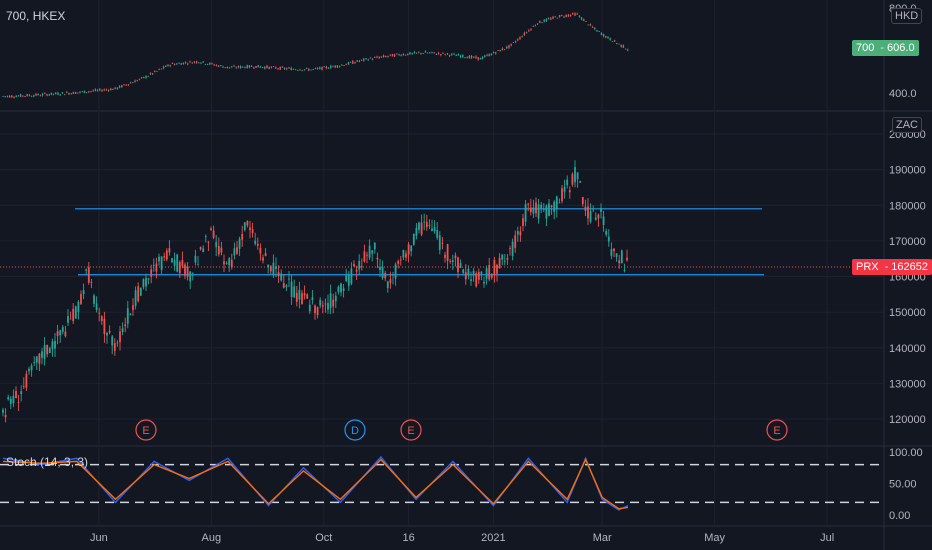 This screenshot has height=550, width=932. I want to click on earnings-marker: E, so click(777, 430).